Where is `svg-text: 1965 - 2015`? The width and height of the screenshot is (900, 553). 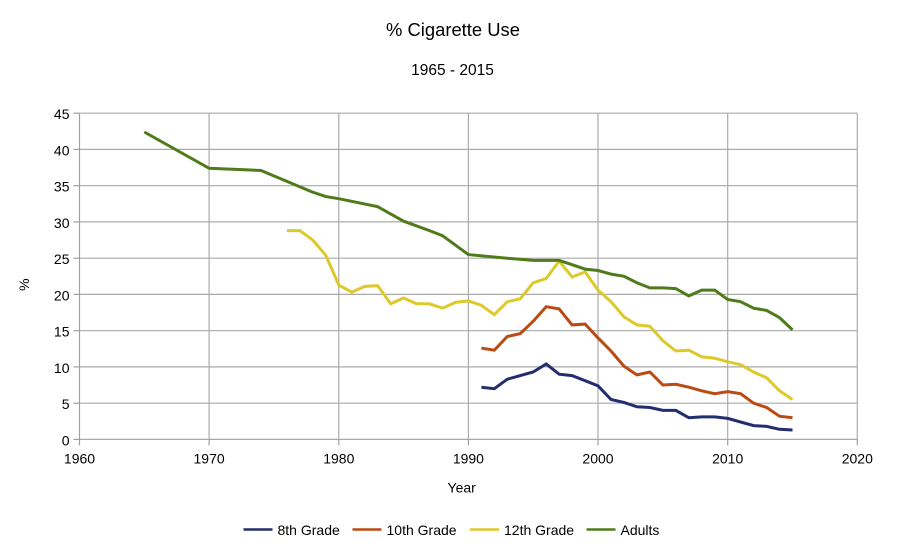
svg-text: 1965 - 2015 is located at coordinates (452, 70).